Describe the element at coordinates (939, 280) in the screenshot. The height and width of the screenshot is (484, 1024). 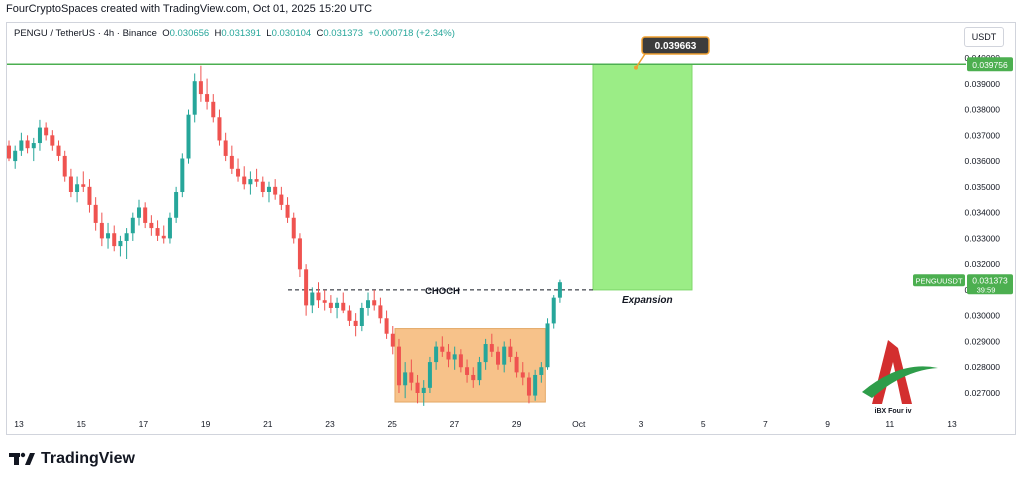
I see `last-price-symbol: PENGUUSDT` at that location.